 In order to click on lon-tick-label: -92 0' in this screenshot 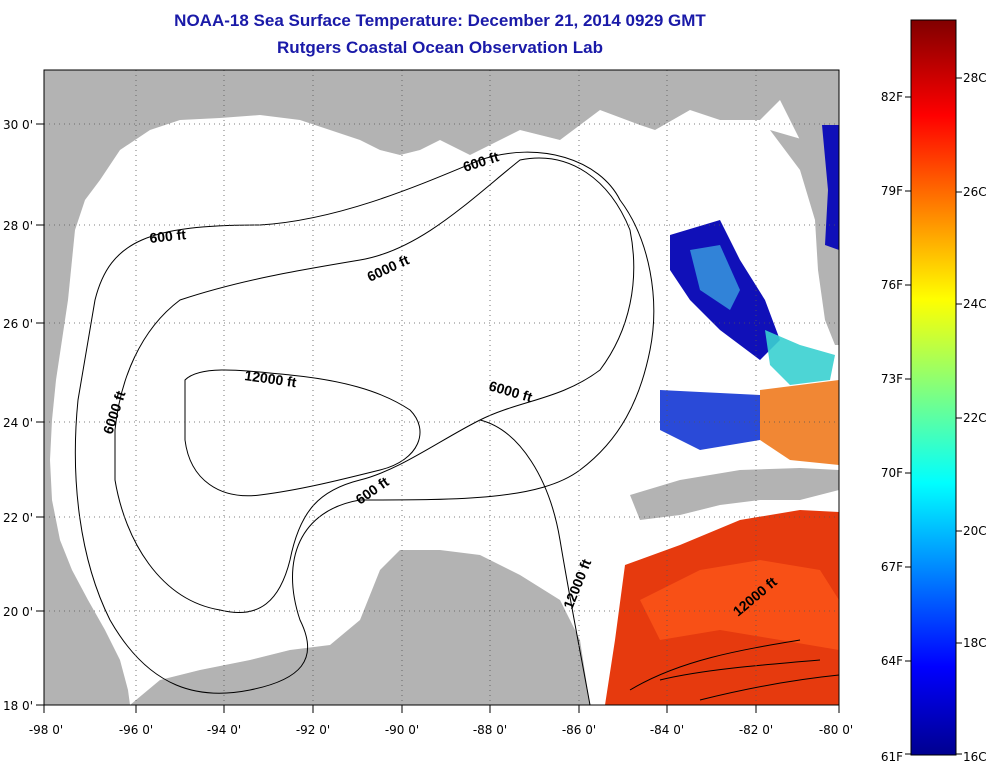, I will do `click(313, 730)`.